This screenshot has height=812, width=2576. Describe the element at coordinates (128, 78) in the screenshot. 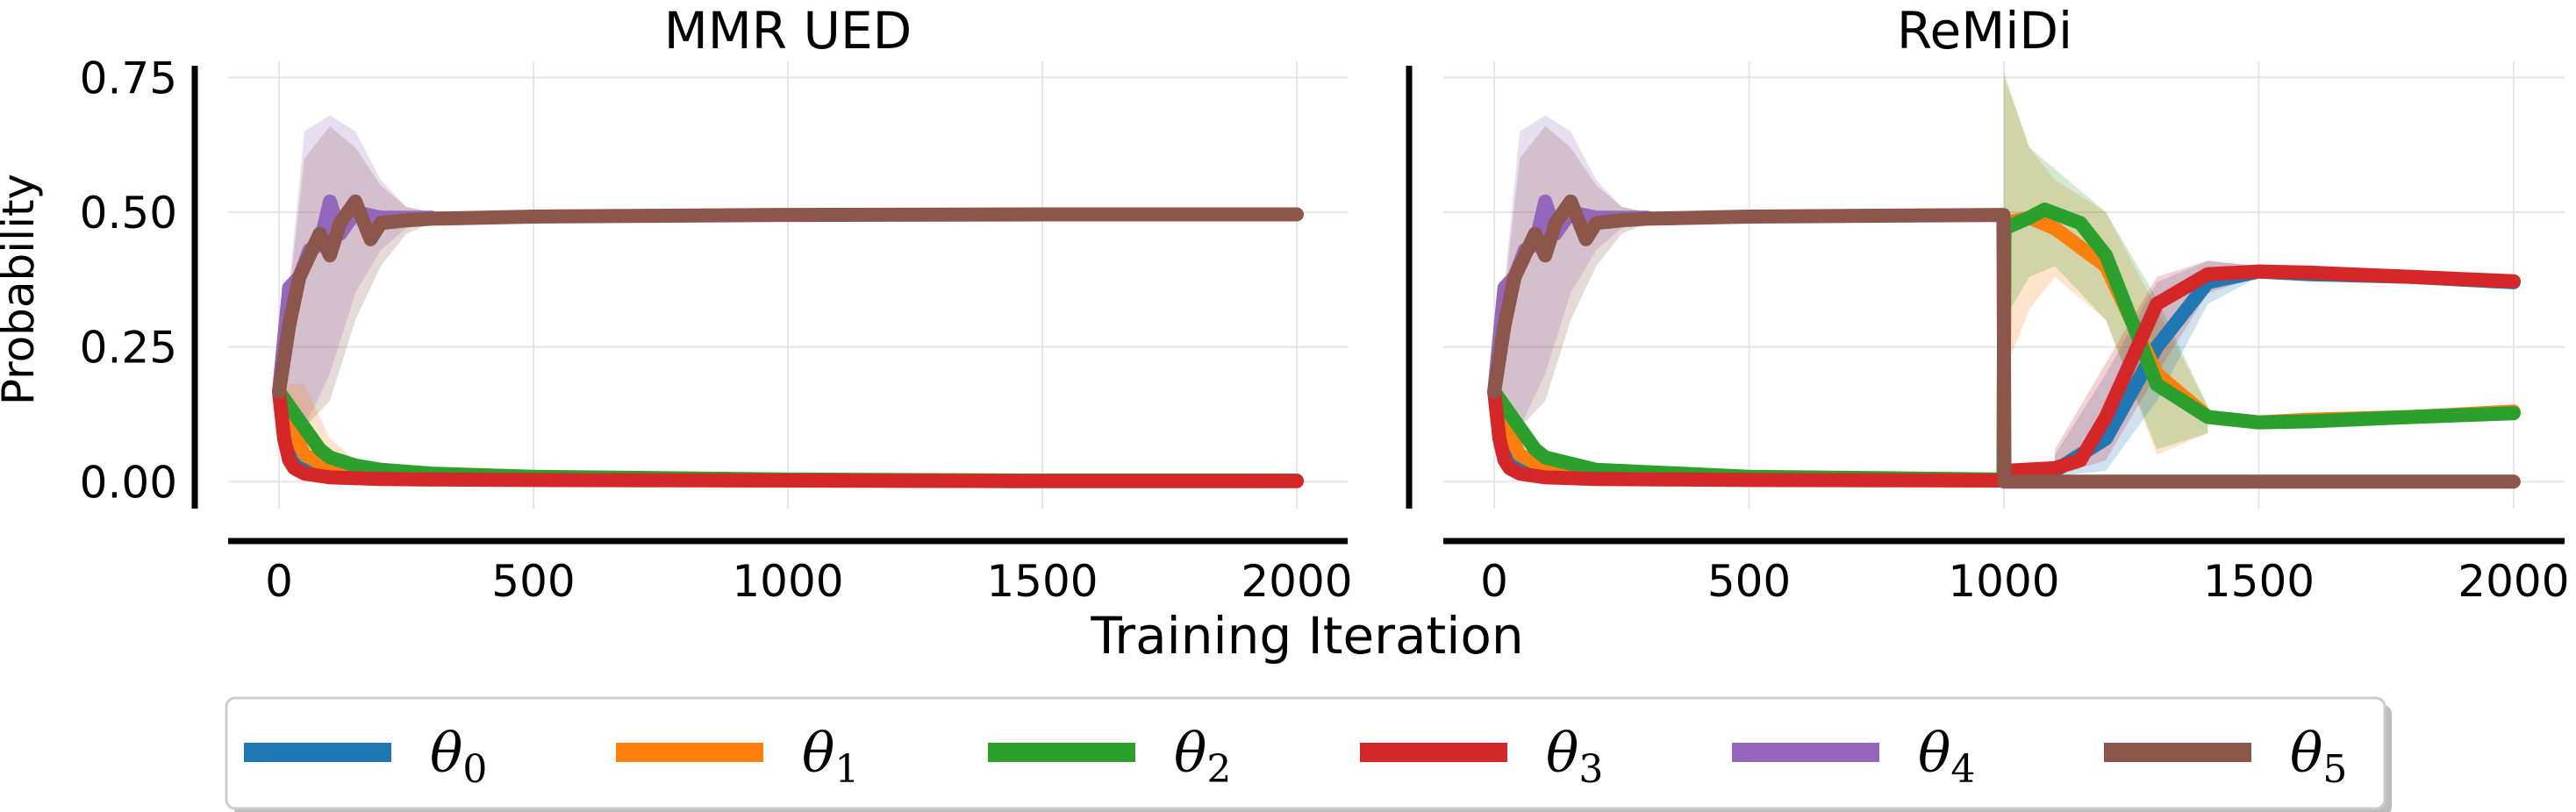

I see `y-tick-label: 0.75` at that location.